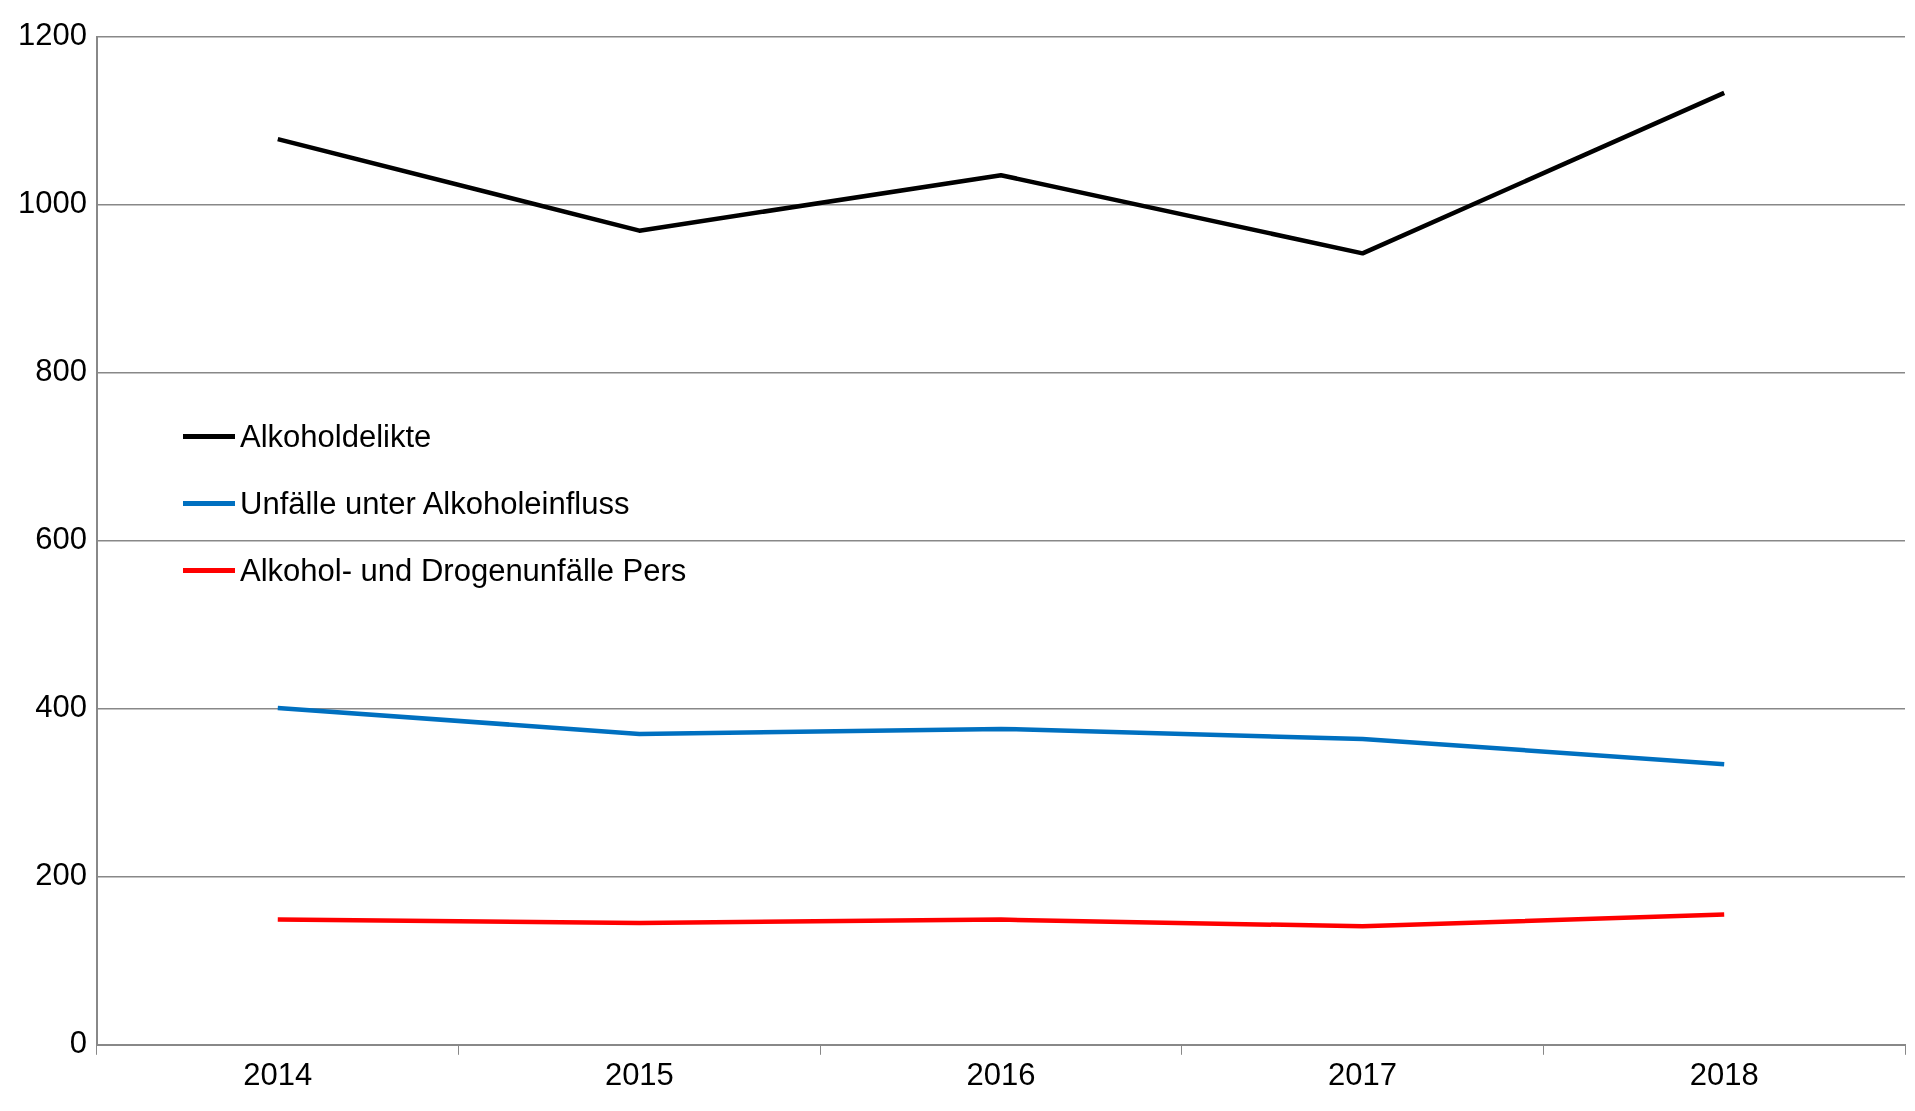  What do you see at coordinates (1363, 1074) in the screenshot?
I see `x-tick-label: 2017` at bounding box center [1363, 1074].